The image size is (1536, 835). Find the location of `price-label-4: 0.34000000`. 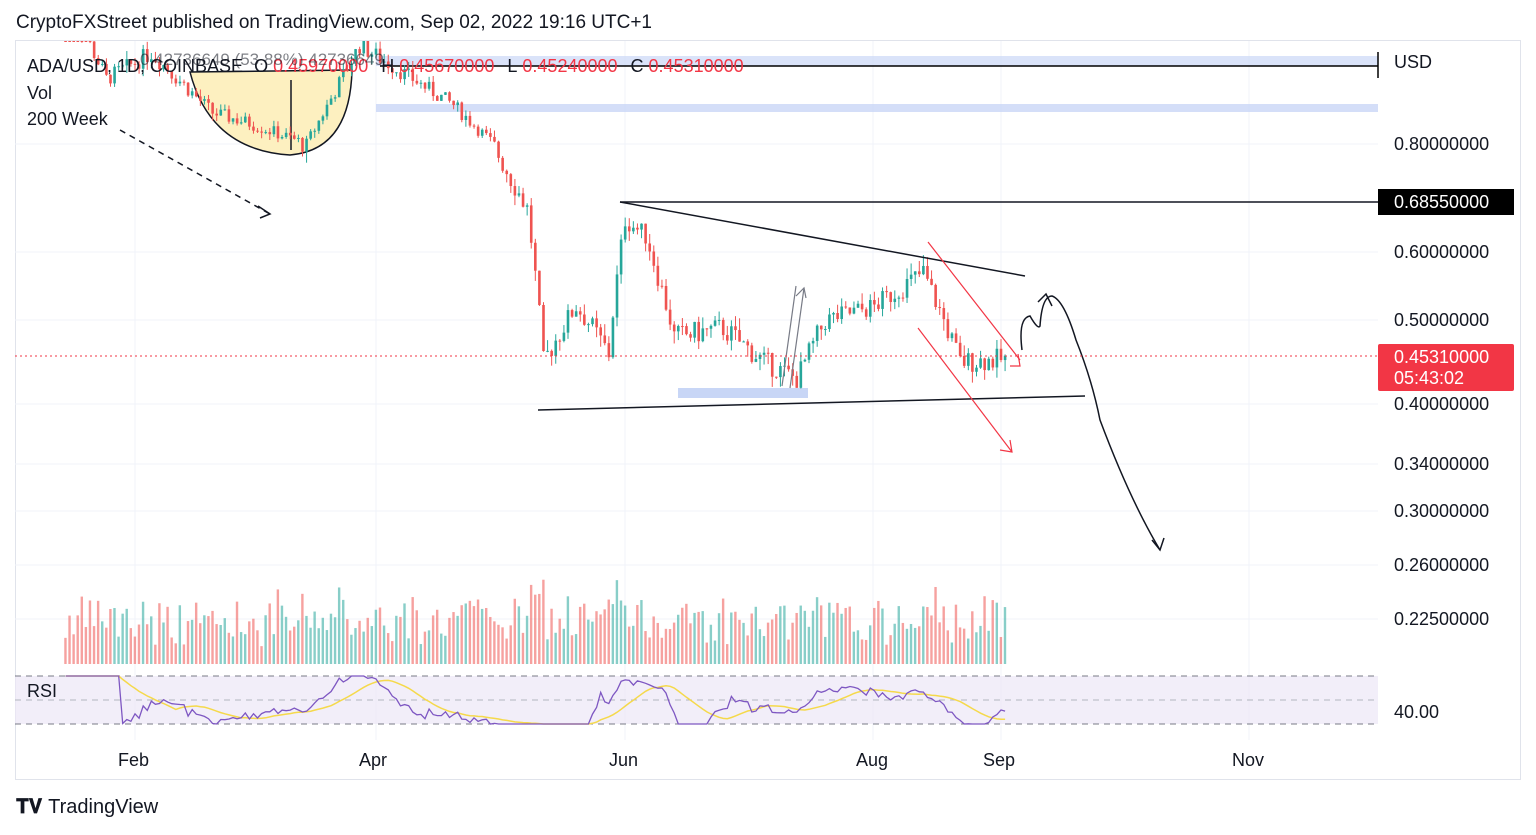

price-label-4: 0.34000000 is located at coordinates (1442, 464).